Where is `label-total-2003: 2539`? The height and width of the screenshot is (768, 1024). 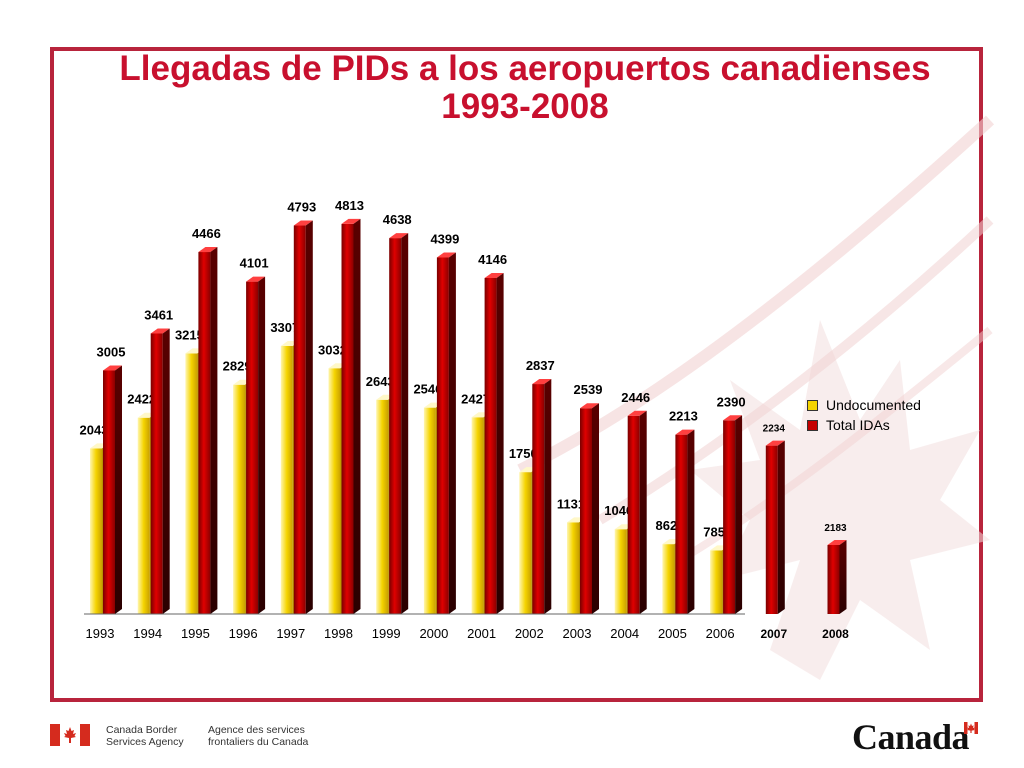
label-total-2003: 2539 is located at coordinates (588, 389).